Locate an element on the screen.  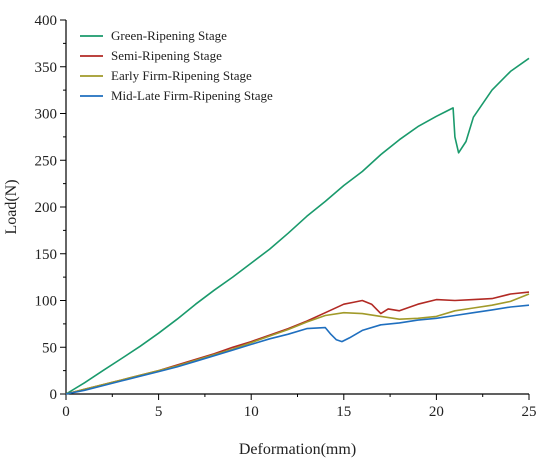
legend-label: Mid-Late Firm-Ripening Stage is located at coordinates (192, 95).